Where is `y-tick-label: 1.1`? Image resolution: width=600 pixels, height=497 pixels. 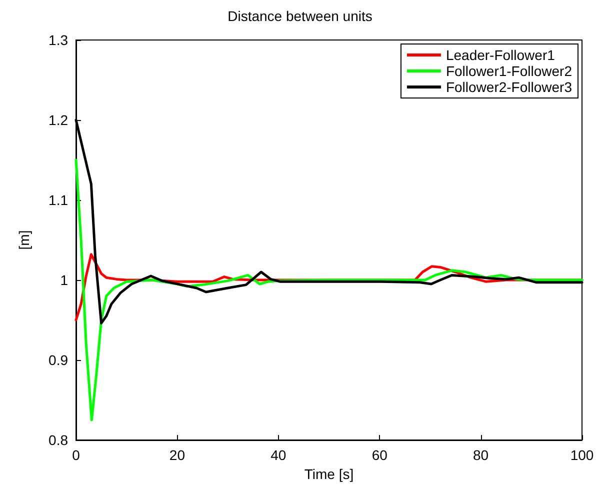
y-tick-label: 1.1 is located at coordinates (58, 200).